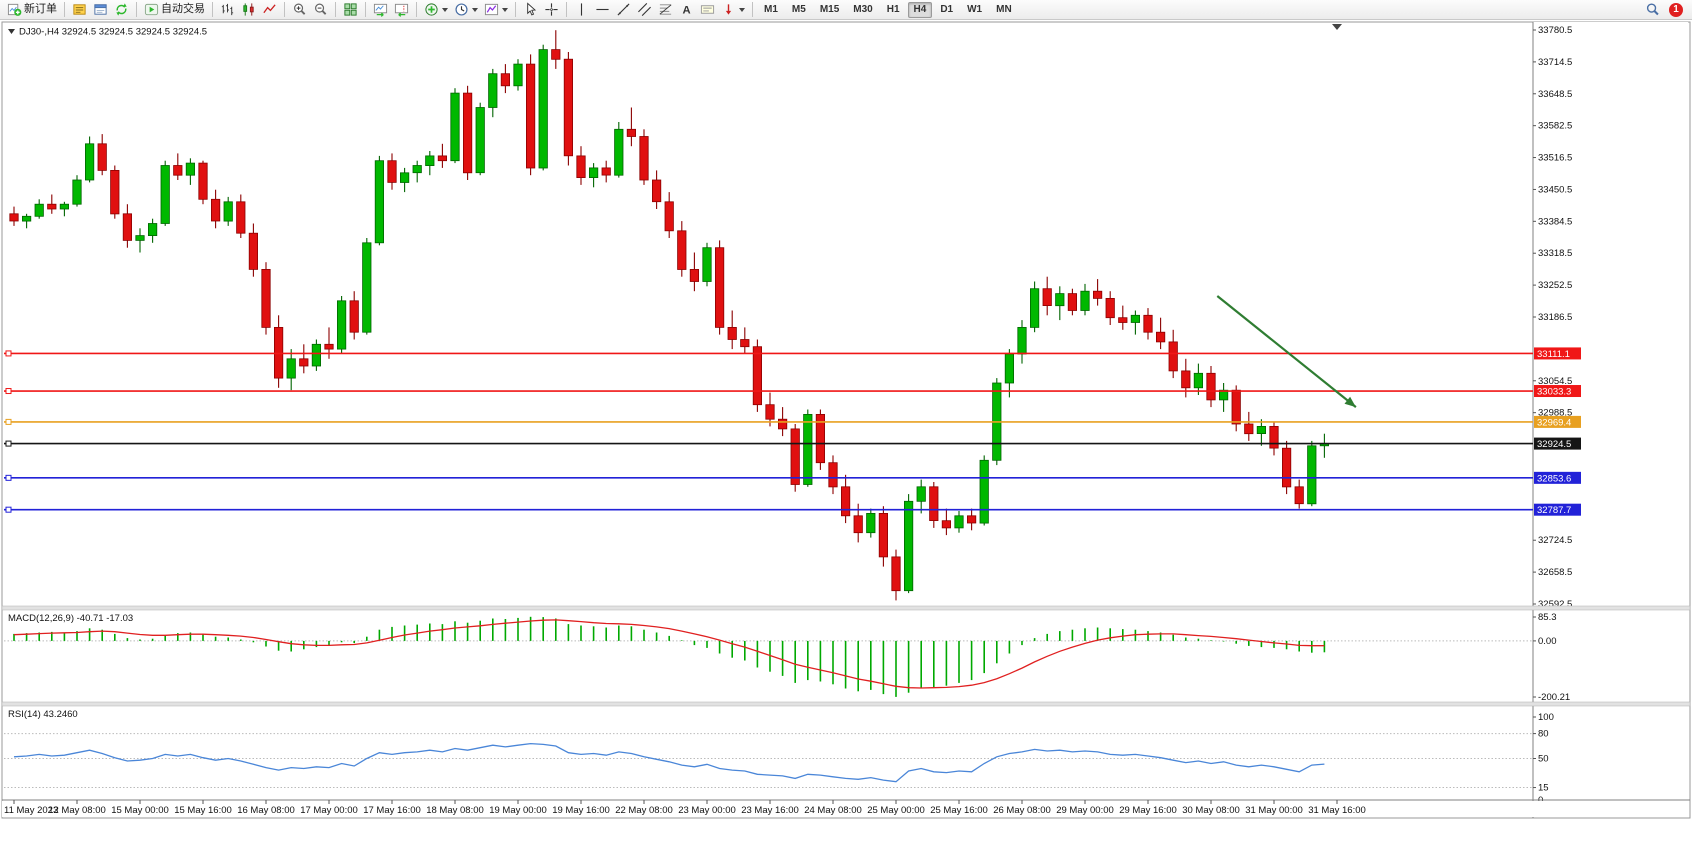 This screenshot has width=1692, height=867. I want to click on timeframe-m30-button: M30, so click(863, 9).